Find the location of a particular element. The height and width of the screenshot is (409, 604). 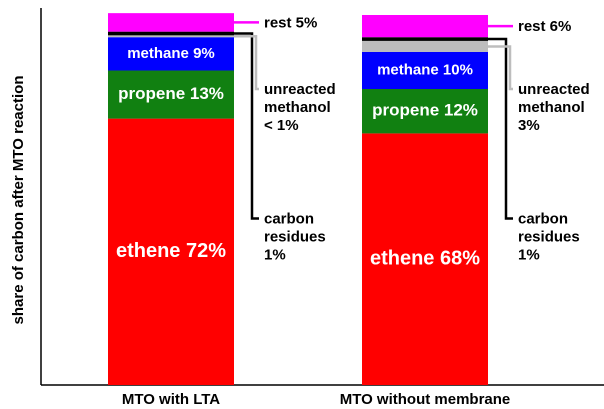

segment-label-propene: propene 13% is located at coordinates (171, 93).